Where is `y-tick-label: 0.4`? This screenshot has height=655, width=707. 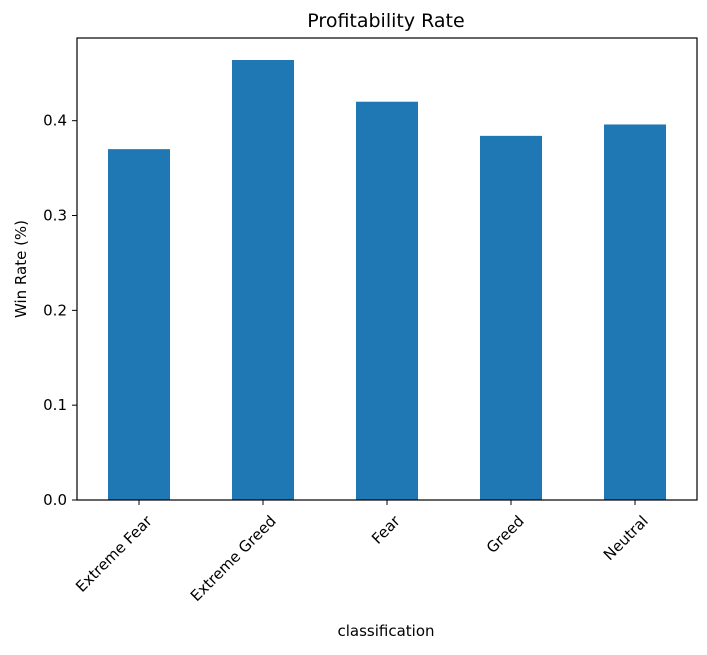
y-tick-label: 0.4 is located at coordinates (55, 121).